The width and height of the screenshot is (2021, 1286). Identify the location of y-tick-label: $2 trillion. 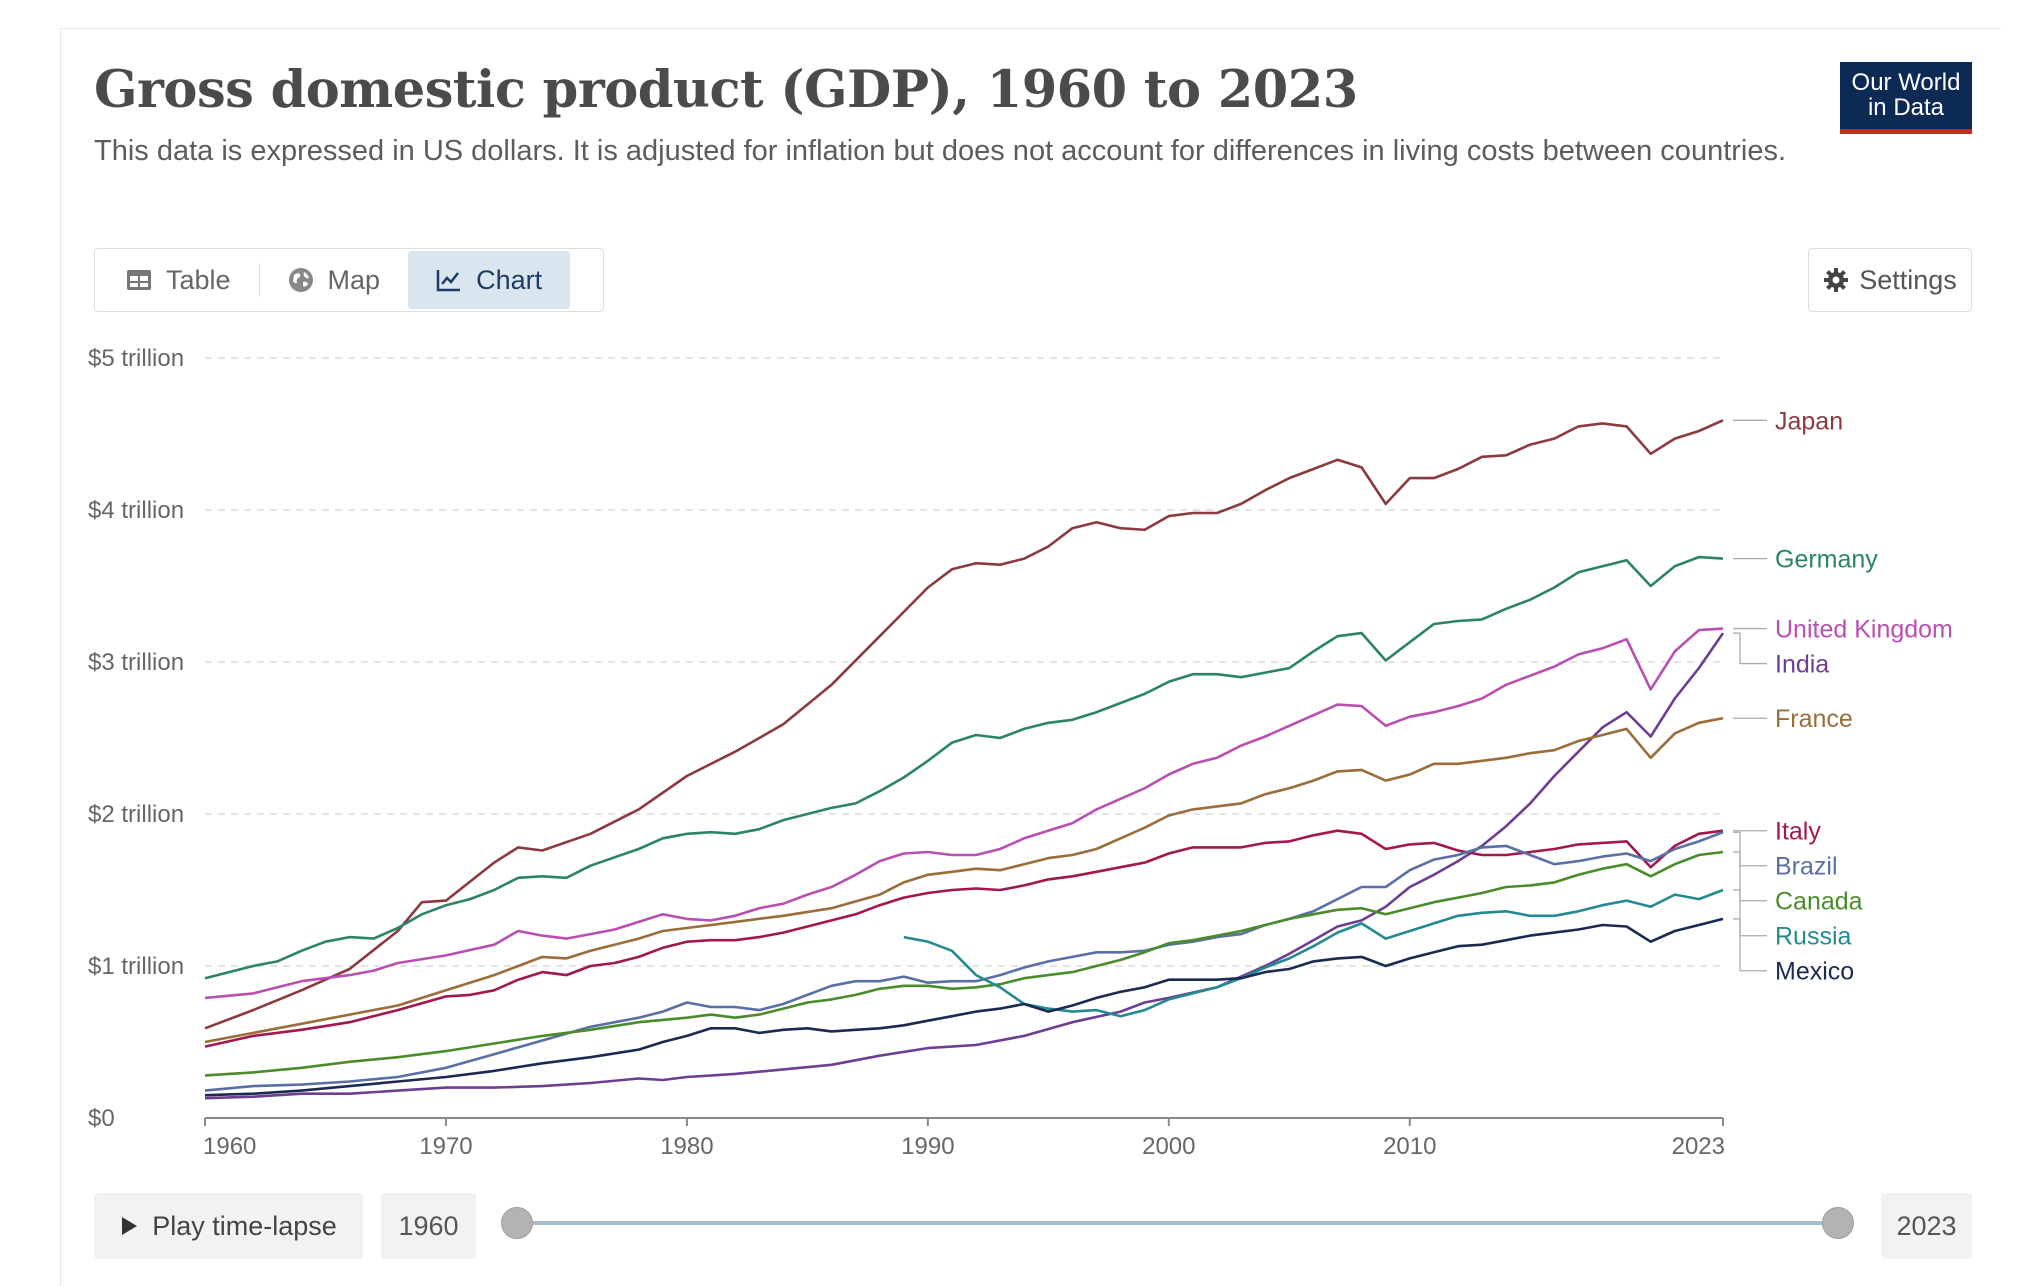
(136, 814).